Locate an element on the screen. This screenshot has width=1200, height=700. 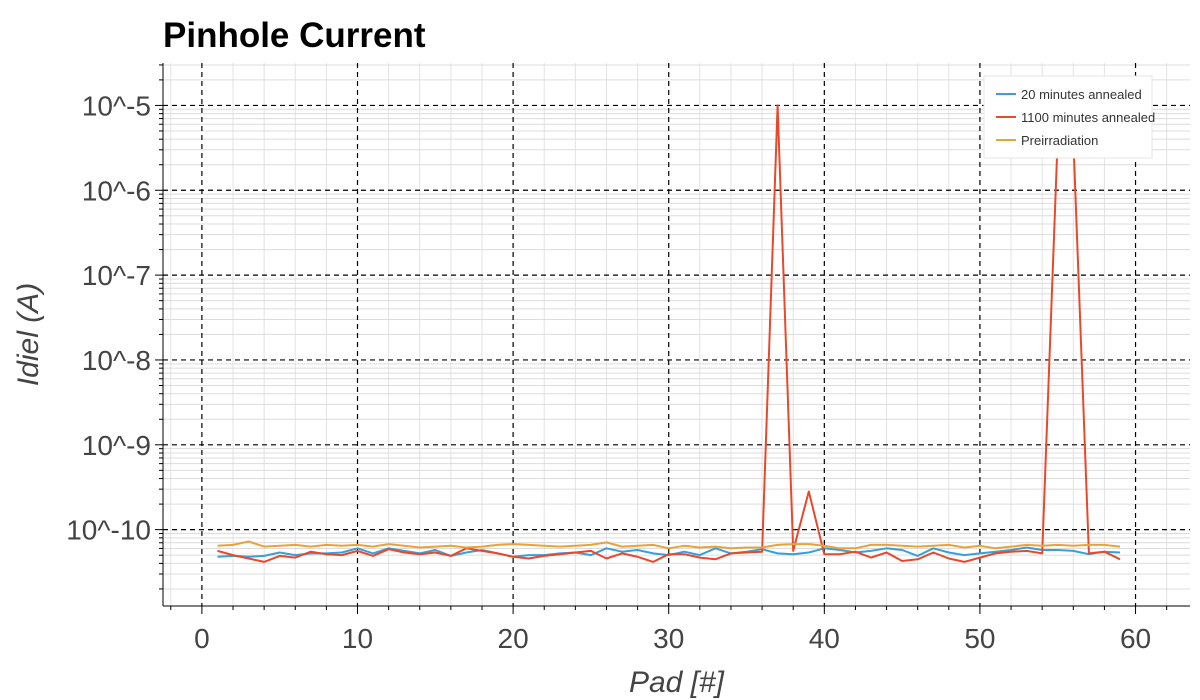
y-tick-label: 10^-5 is located at coordinates (116, 105).